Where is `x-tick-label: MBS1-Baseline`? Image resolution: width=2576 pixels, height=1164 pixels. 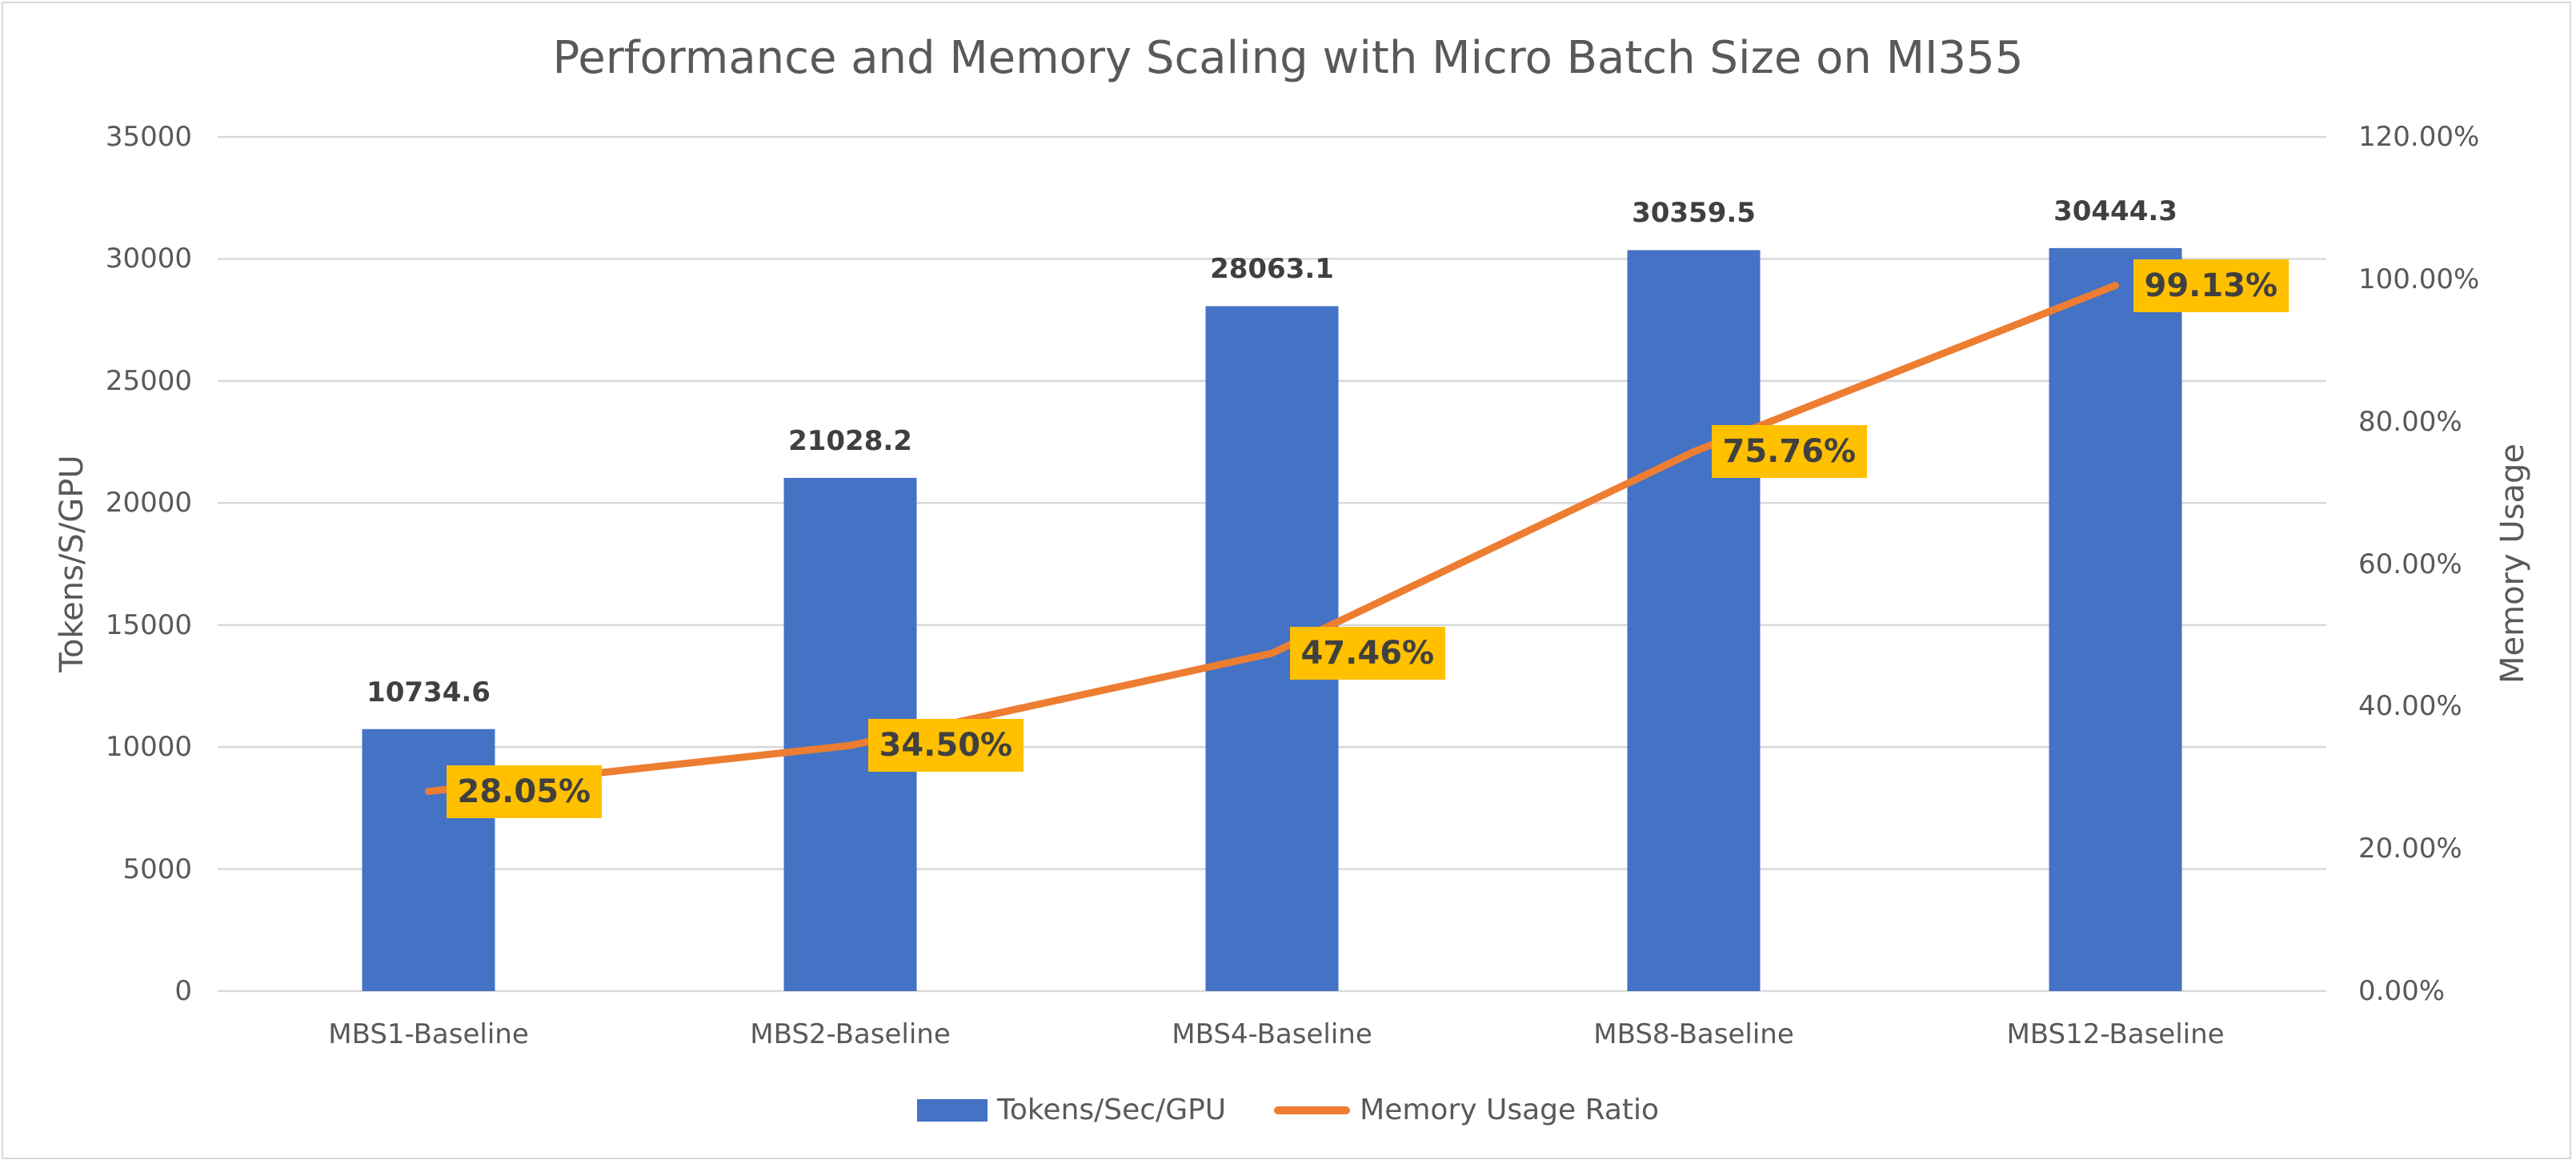
x-tick-label: MBS1-Baseline is located at coordinates (428, 1034).